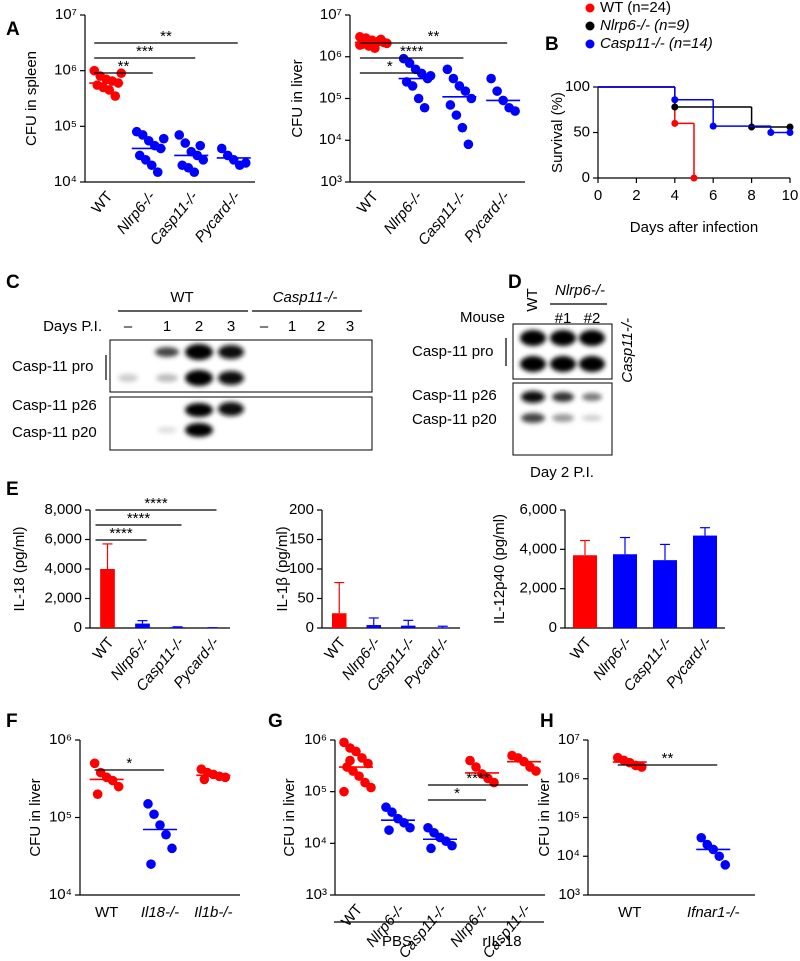  Describe the element at coordinates (63, 538) in the screenshot. I see `y-tick-label: 6,000` at that location.